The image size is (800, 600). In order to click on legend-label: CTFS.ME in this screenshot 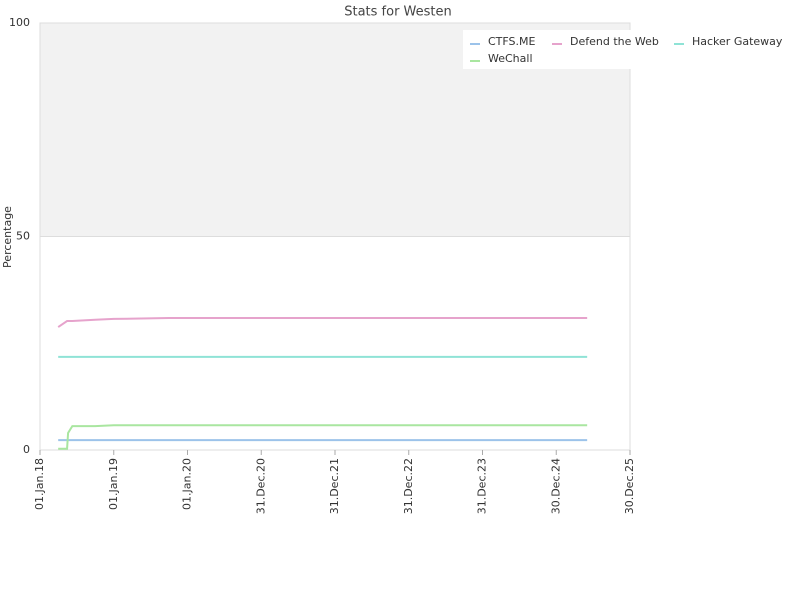, I will do `click(512, 41)`.